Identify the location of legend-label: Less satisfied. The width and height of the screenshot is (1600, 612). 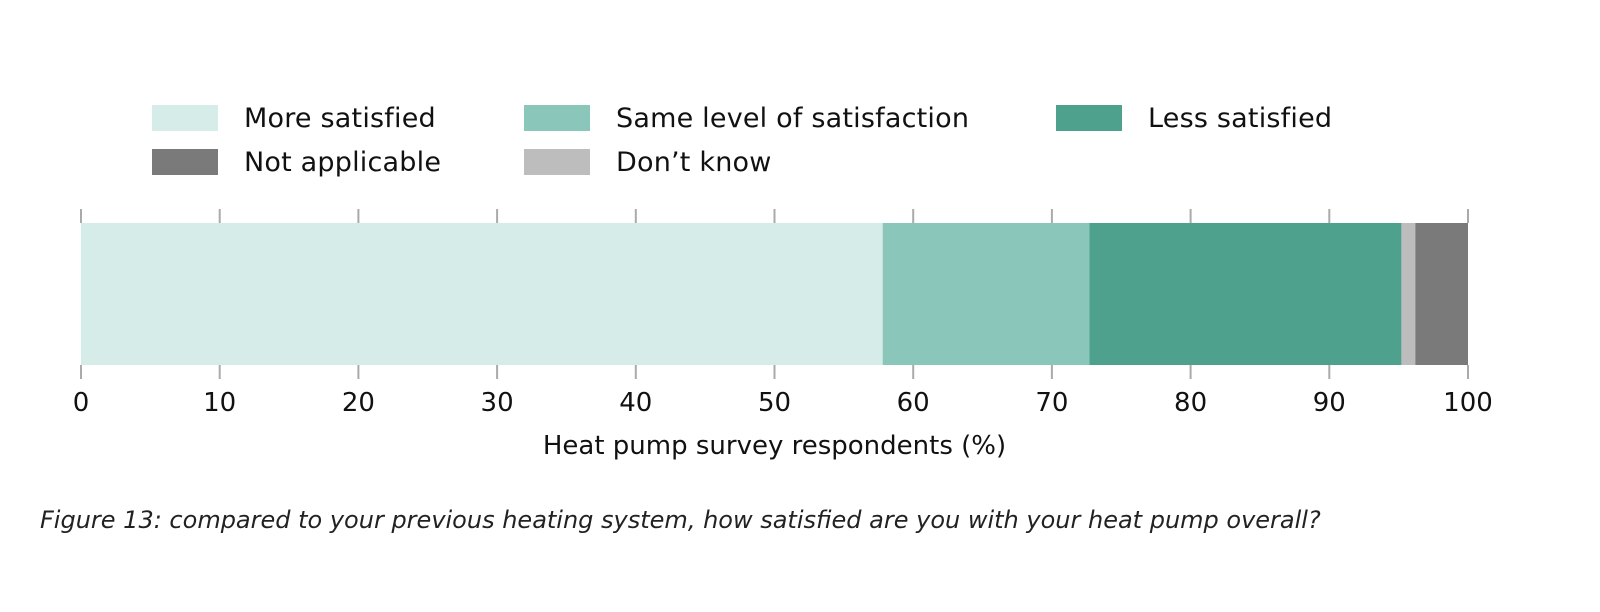
(1240, 118).